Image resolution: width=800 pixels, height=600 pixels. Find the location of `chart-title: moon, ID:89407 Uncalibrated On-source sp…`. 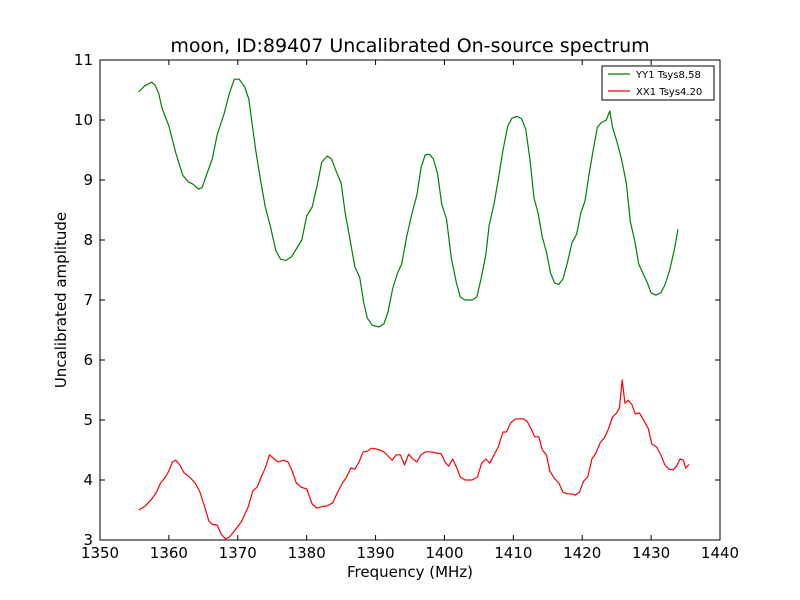

chart-title: moon, ID:89407 Uncalibrated On-source sp… is located at coordinates (409, 46).